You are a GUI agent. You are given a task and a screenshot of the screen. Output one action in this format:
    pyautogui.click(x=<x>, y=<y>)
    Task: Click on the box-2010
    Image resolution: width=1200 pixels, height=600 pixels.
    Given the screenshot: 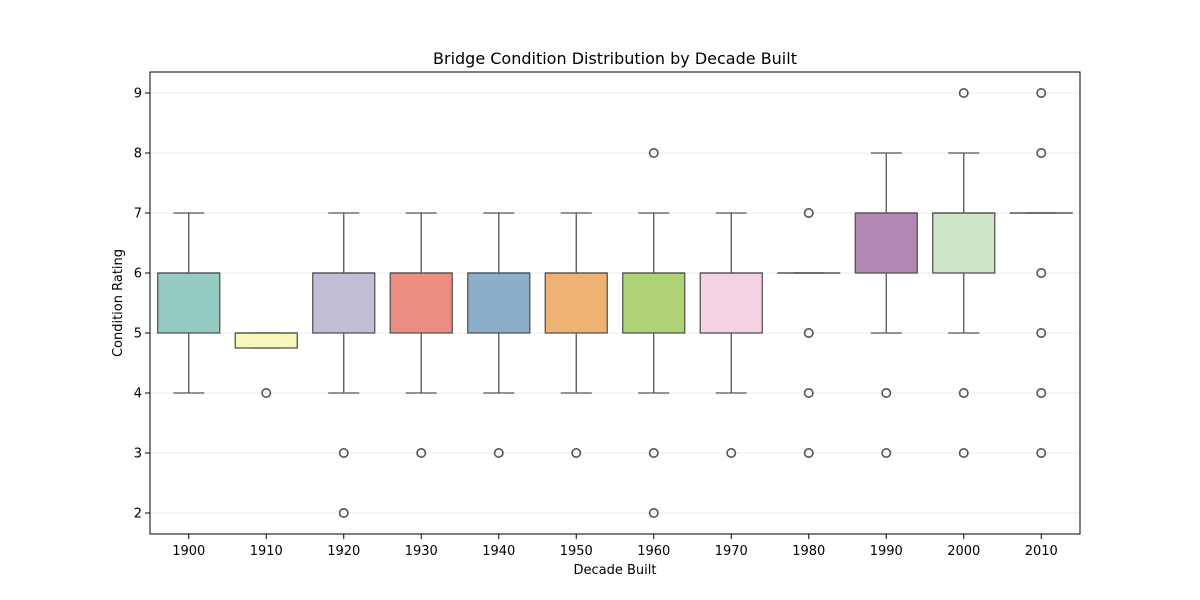 What is the action you would take?
    pyautogui.click(x=1041, y=273)
    